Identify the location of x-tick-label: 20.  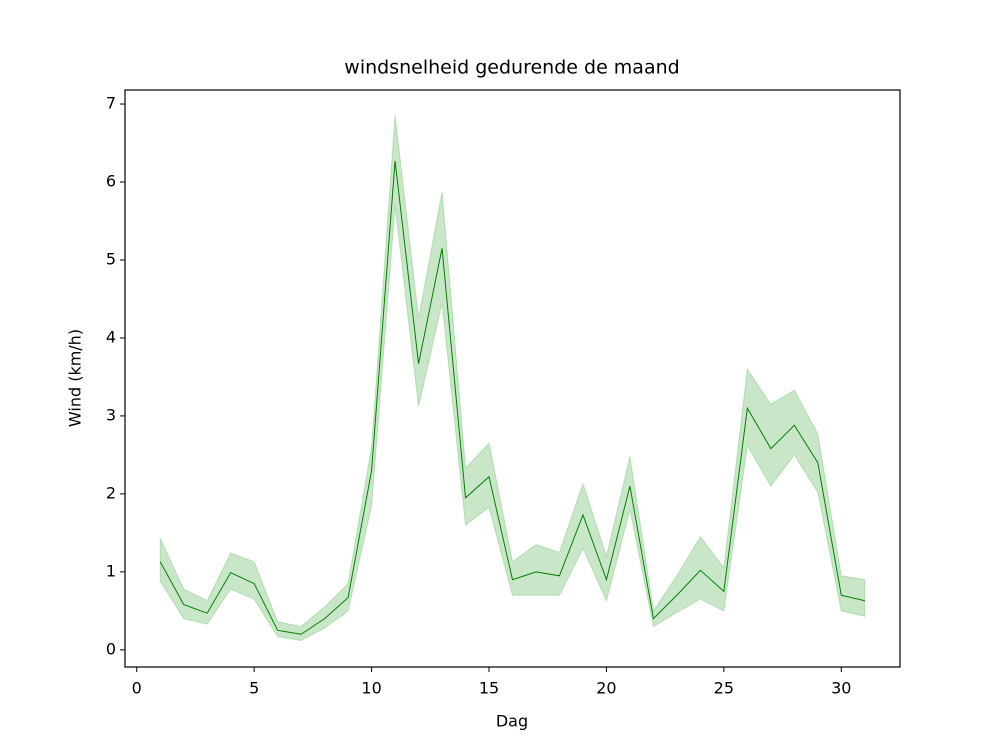
(606, 688).